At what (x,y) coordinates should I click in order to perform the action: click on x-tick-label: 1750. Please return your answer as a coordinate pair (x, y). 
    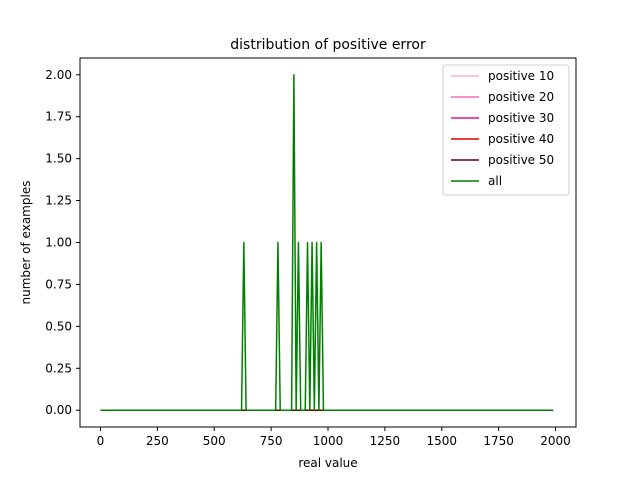
    Looking at the image, I should click on (498, 441).